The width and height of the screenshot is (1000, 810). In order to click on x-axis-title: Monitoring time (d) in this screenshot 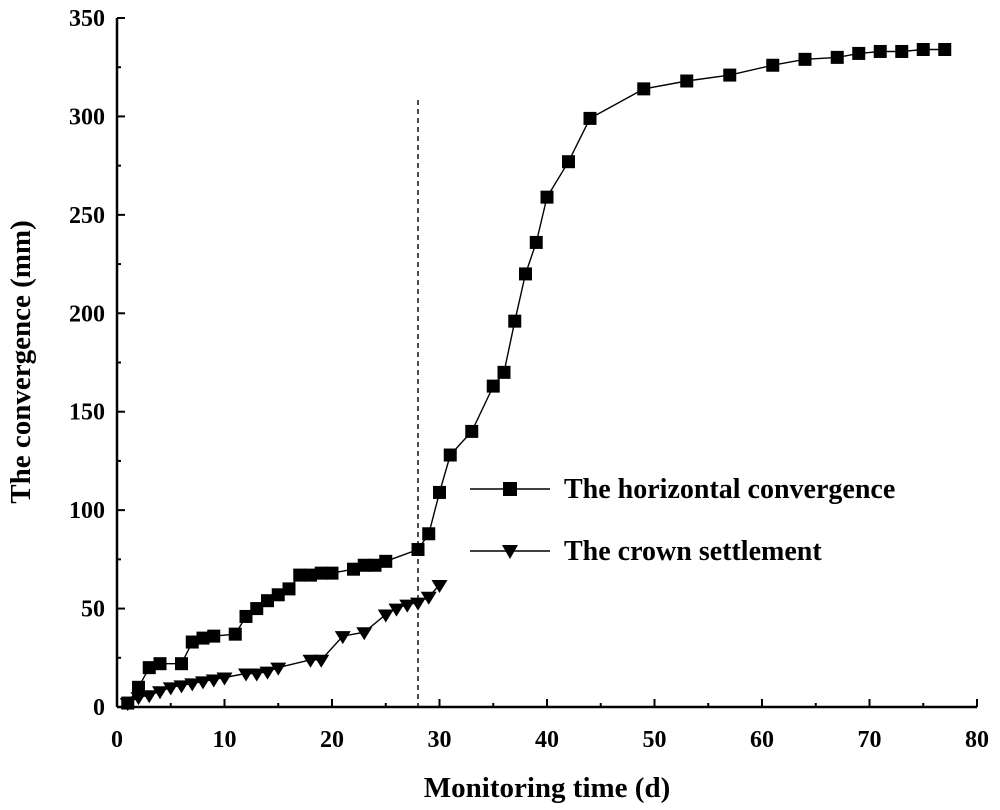, I will do `click(547, 788)`.